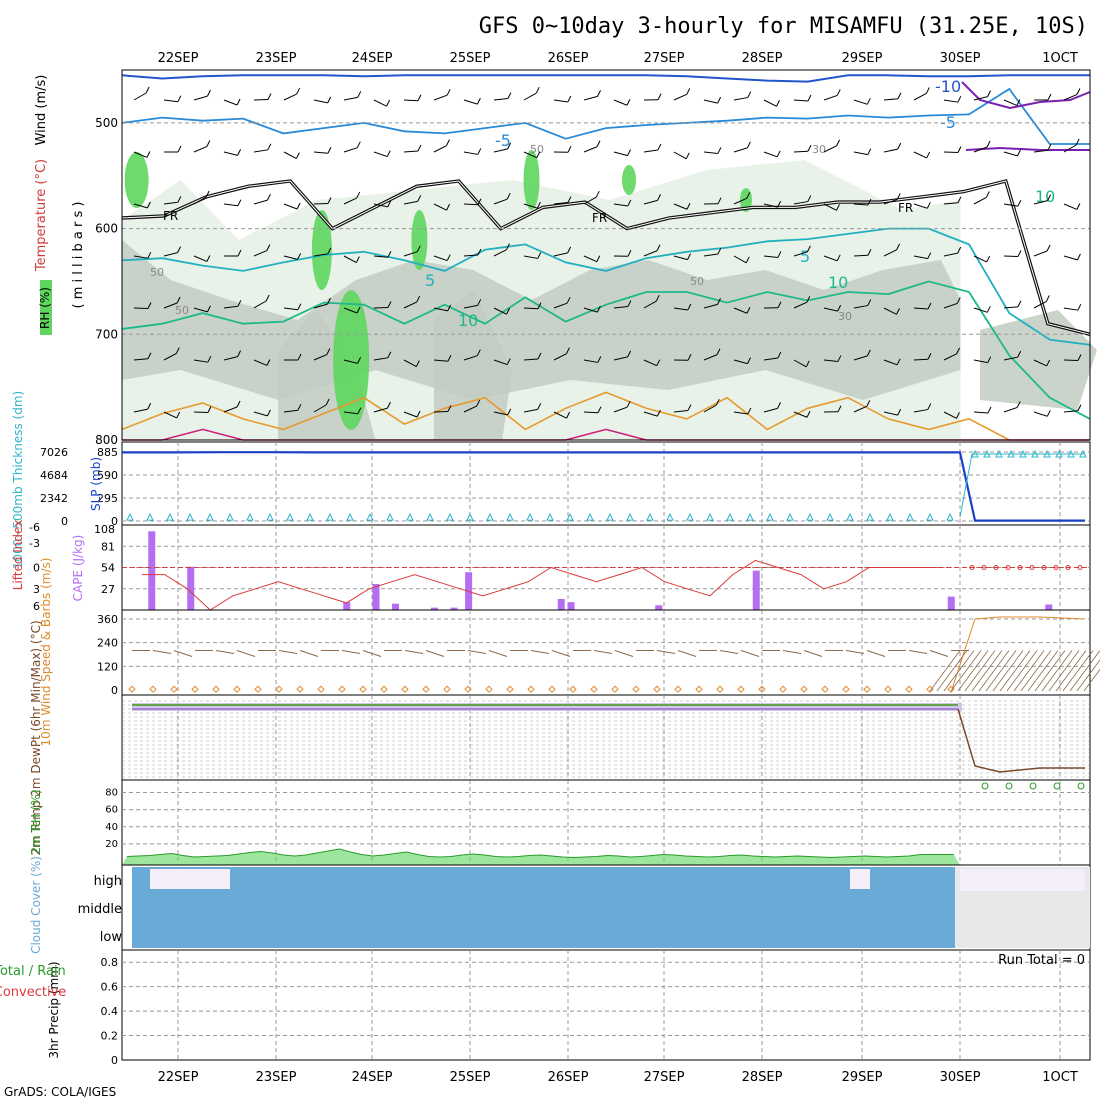 The width and height of the screenshot is (1100, 1100). Describe the element at coordinates (18, 480) in the screenshot. I see `thickness-axis-label: 1000~500mb Thickness (dm)` at that location.